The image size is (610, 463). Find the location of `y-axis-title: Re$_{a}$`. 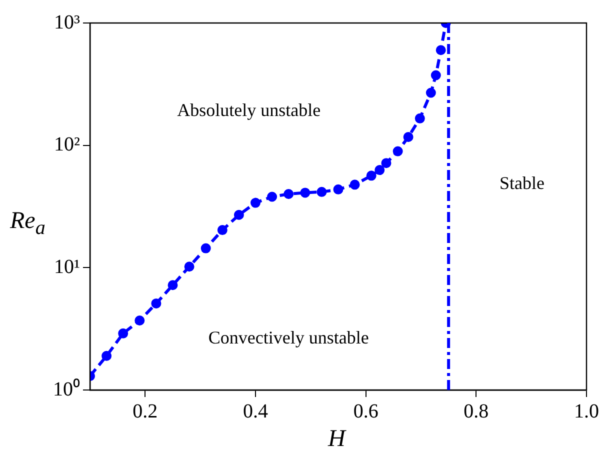

y-axis-title: Re$_{a}$ is located at coordinates (28, 224).